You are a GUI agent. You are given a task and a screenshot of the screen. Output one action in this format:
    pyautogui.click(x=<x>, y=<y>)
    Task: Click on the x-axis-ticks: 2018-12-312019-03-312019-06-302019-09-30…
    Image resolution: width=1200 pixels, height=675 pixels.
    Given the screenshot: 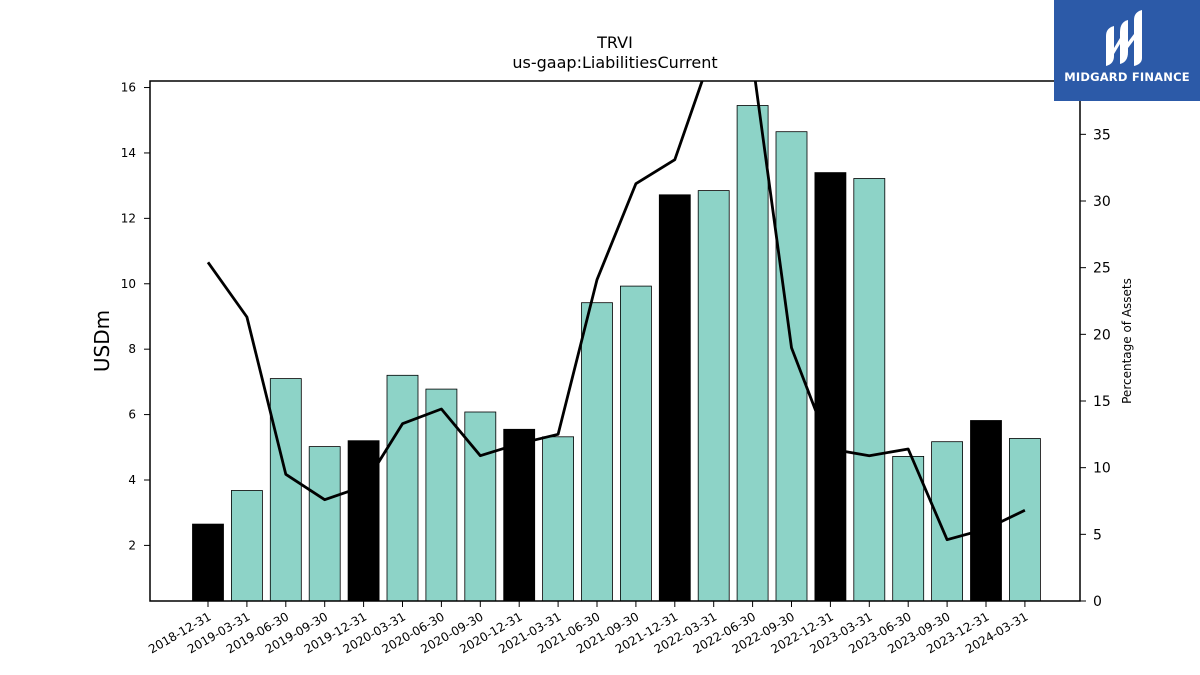 What is the action you would take?
    pyautogui.click(x=588, y=628)
    